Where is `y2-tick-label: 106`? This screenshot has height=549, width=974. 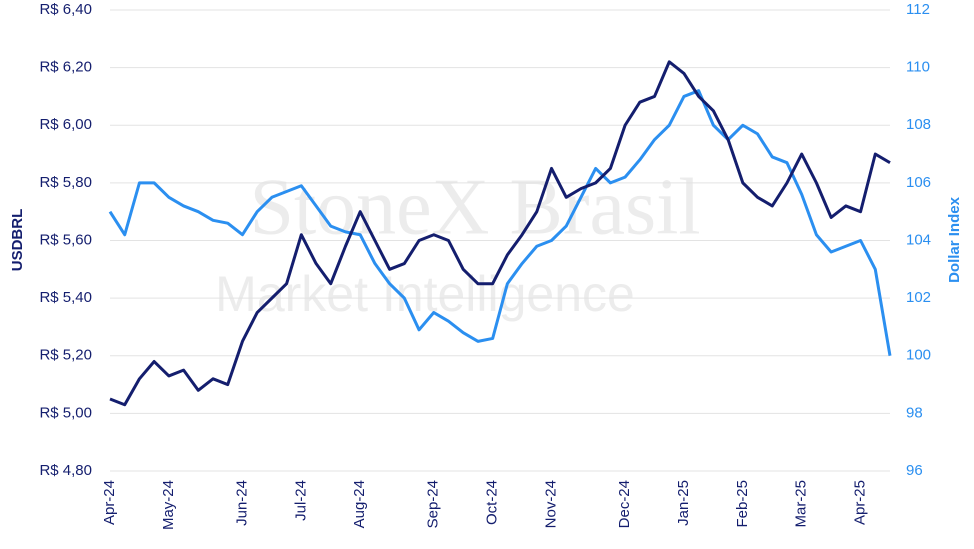 y2-tick-label: 106 is located at coordinates (918, 182).